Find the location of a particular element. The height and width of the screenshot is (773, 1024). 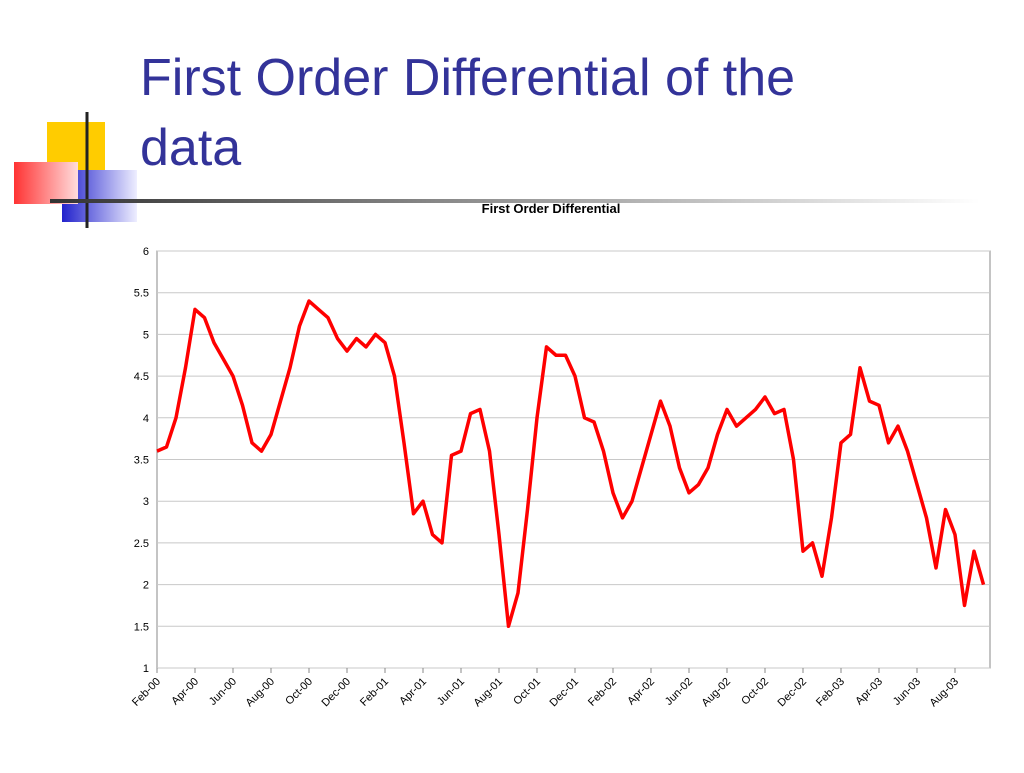

x-tick-label: Aug-02 is located at coordinates (717, 693).